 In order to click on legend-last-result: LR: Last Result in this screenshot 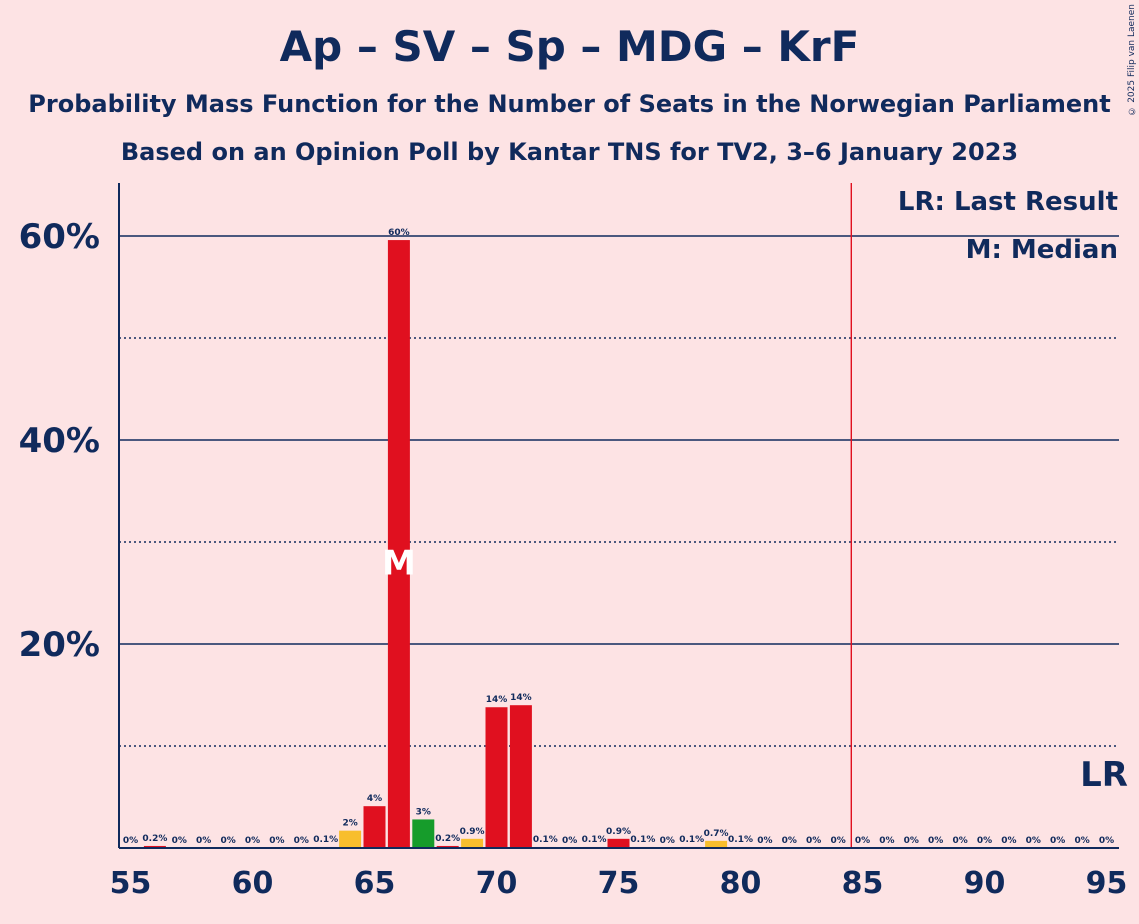, I will do `click(1008, 202)`.